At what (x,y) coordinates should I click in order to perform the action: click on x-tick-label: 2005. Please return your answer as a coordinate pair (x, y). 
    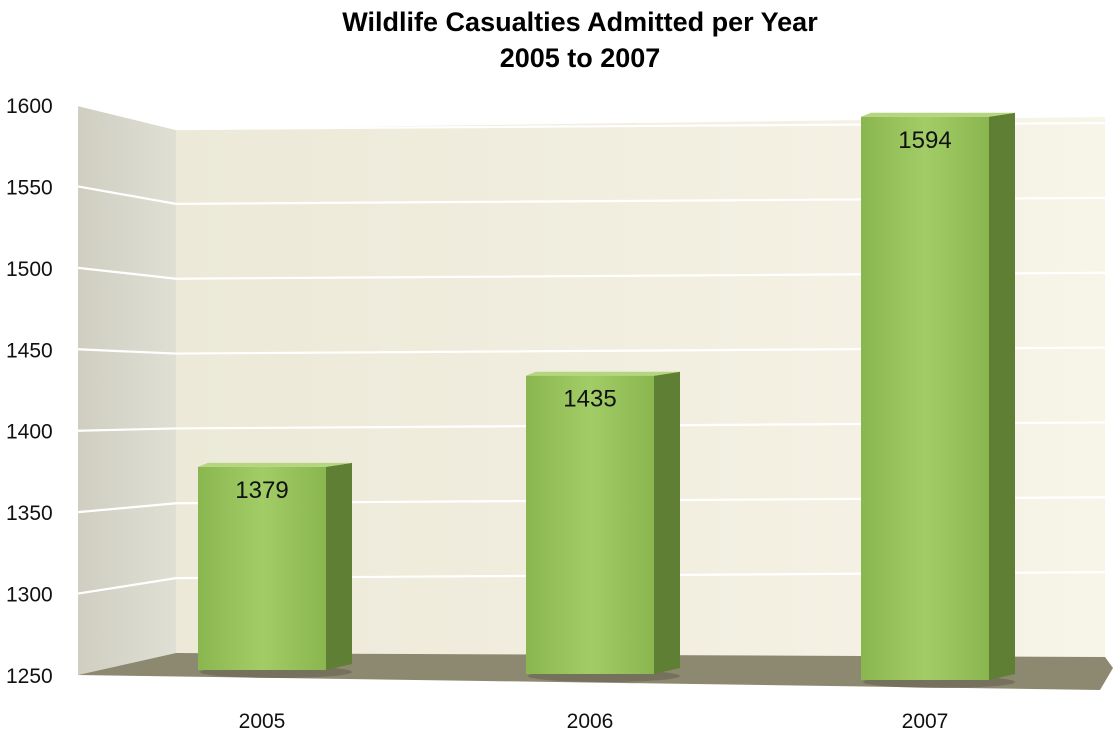
    Looking at the image, I should click on (262, 721).